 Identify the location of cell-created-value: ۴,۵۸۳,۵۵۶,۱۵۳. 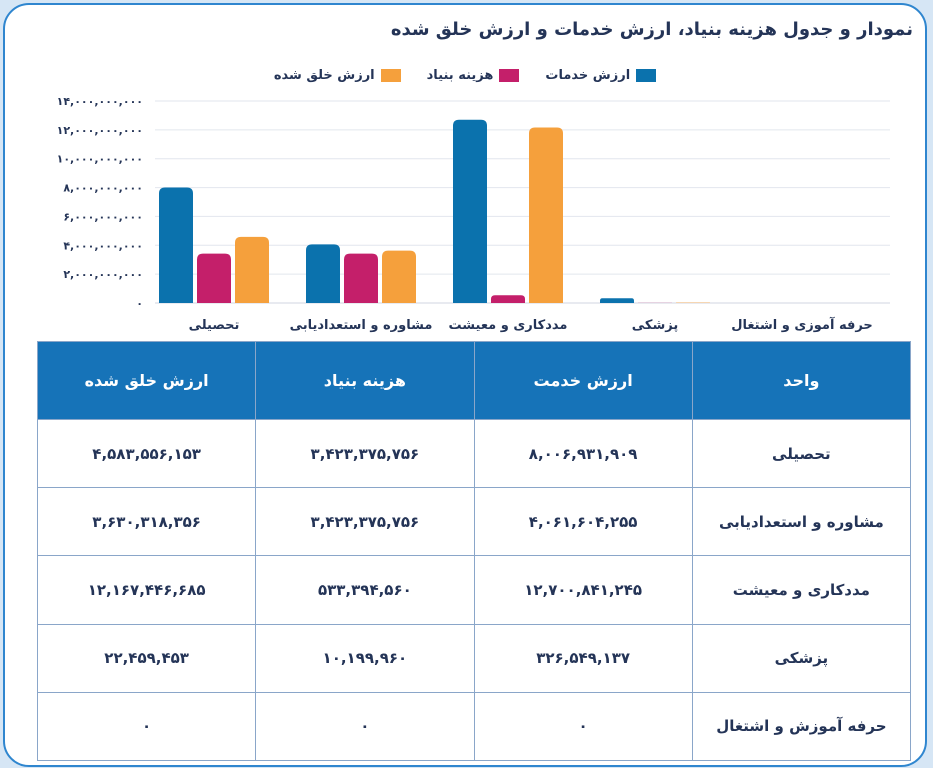
(146, 453).